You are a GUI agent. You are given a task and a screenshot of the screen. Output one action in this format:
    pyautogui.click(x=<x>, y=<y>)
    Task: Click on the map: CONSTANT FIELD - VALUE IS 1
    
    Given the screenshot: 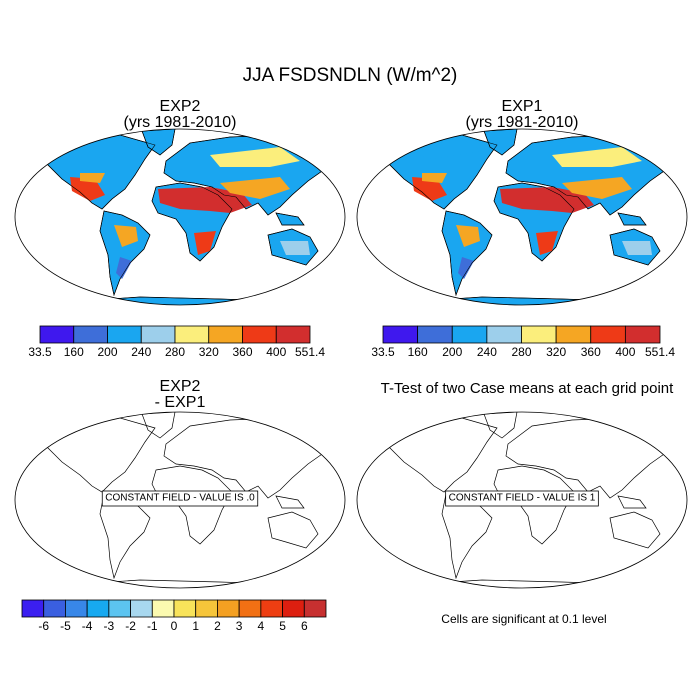 What is the action you would take?
    pyautogui.click(x=522, y=500)
    